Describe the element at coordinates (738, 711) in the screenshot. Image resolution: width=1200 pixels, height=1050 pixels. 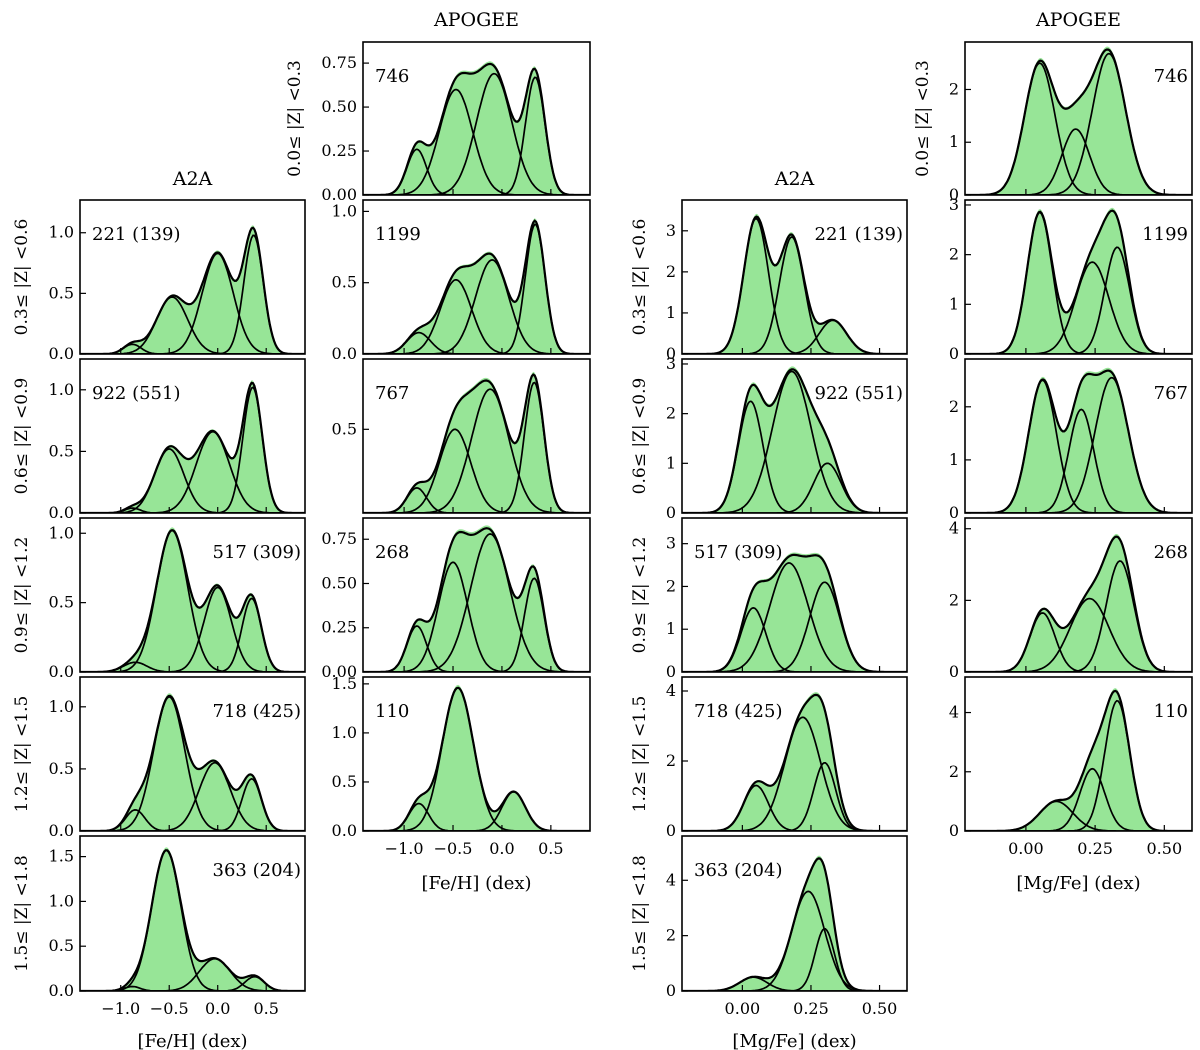
I see `sample-count-label: 718 (425)` at that location.